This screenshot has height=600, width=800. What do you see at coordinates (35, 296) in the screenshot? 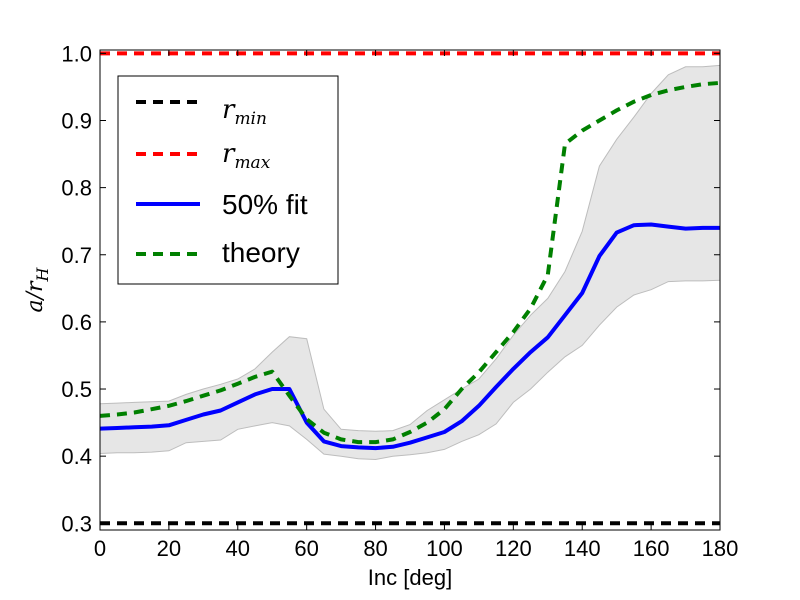
I see `y-axis-label-base: a/r` at bounding box center [35, 296].